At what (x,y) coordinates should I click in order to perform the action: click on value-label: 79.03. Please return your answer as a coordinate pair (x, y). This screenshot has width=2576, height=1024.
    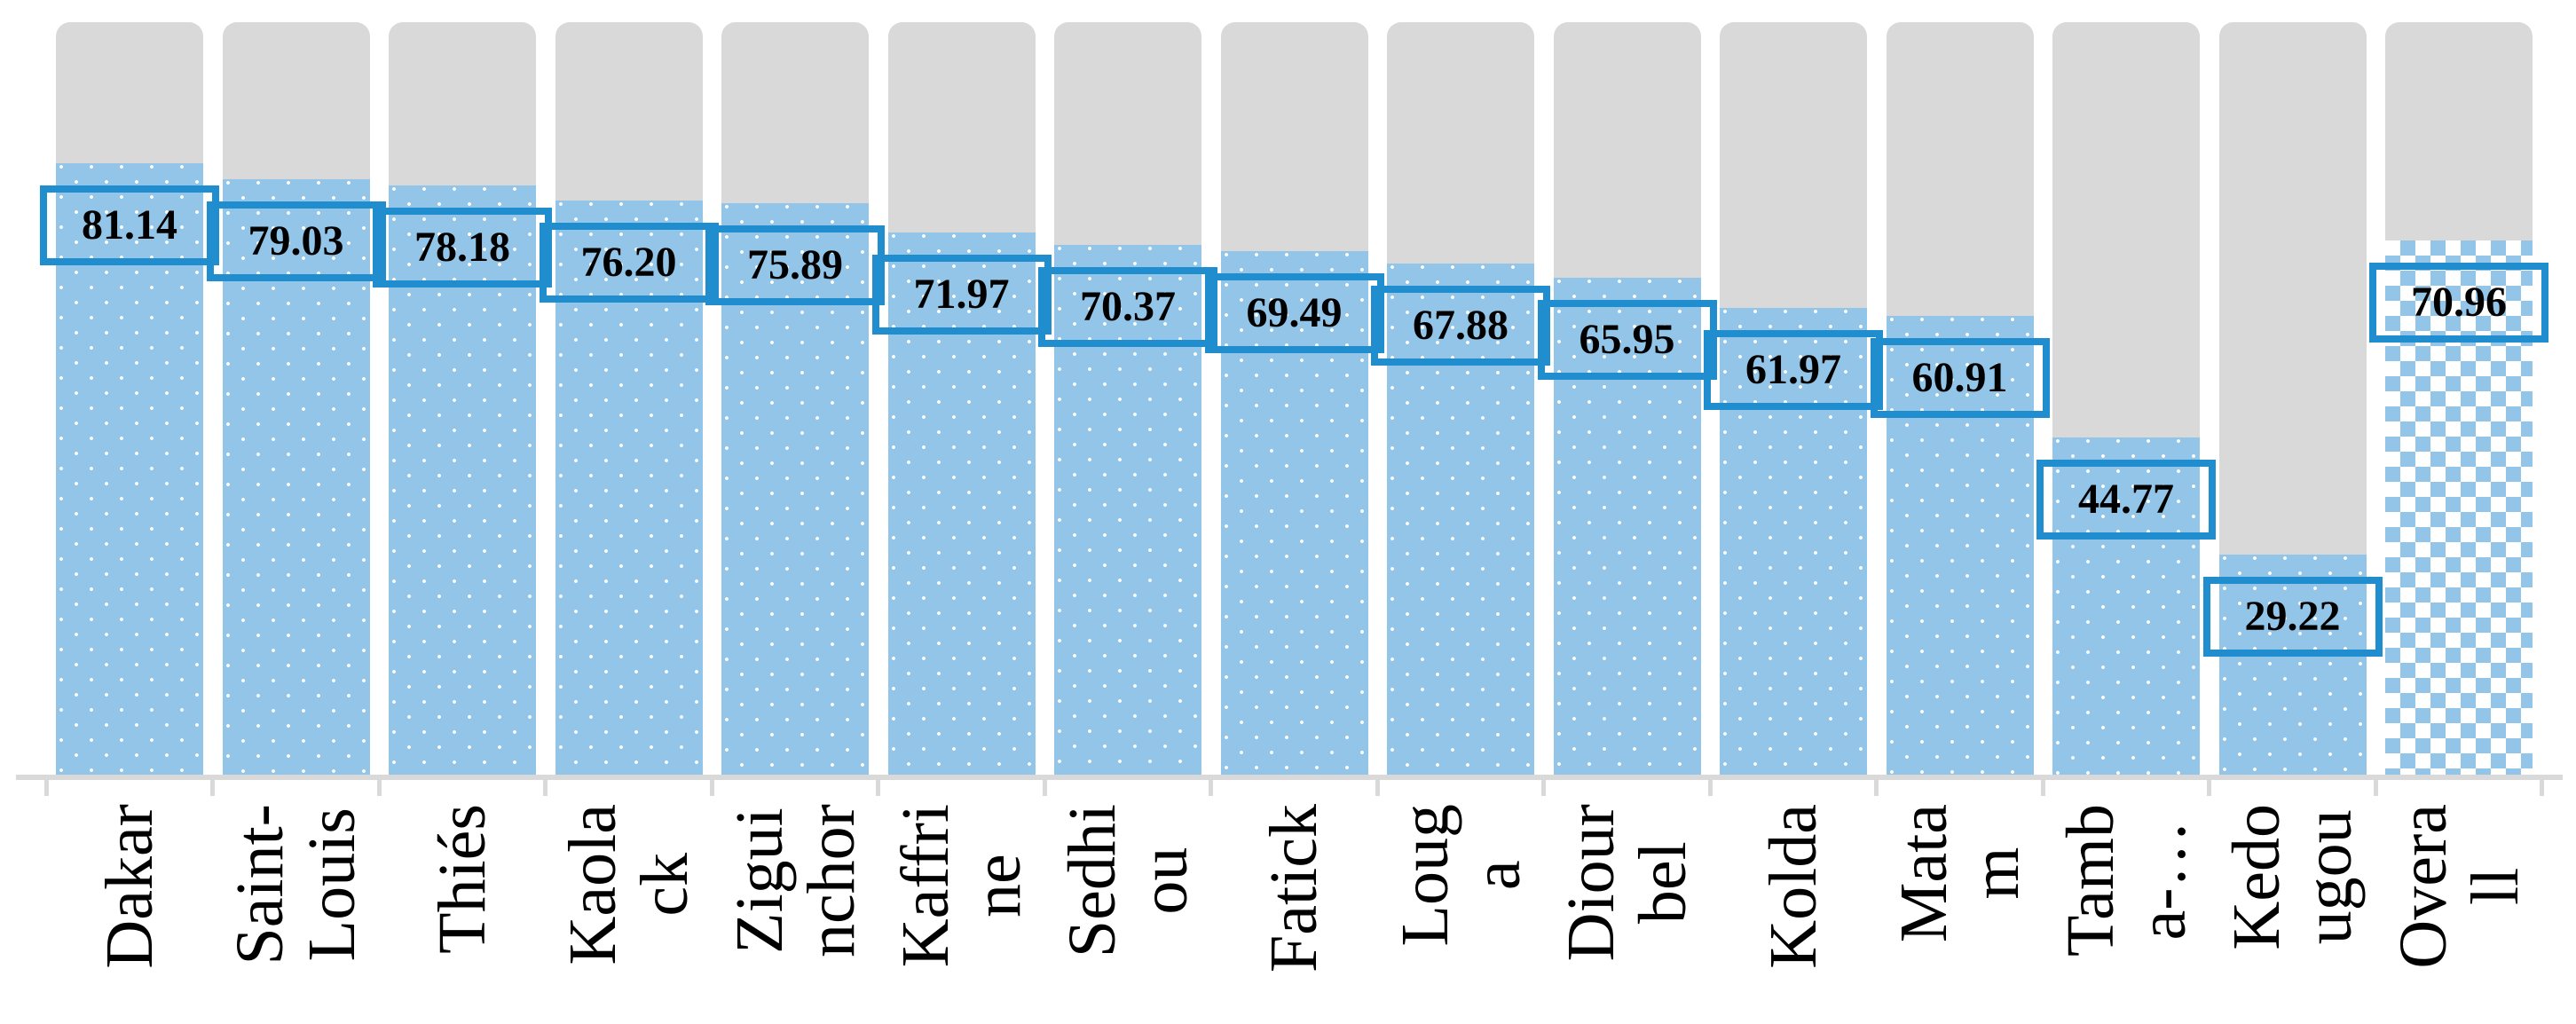
    Looking at the image, I should click on (296, 241).